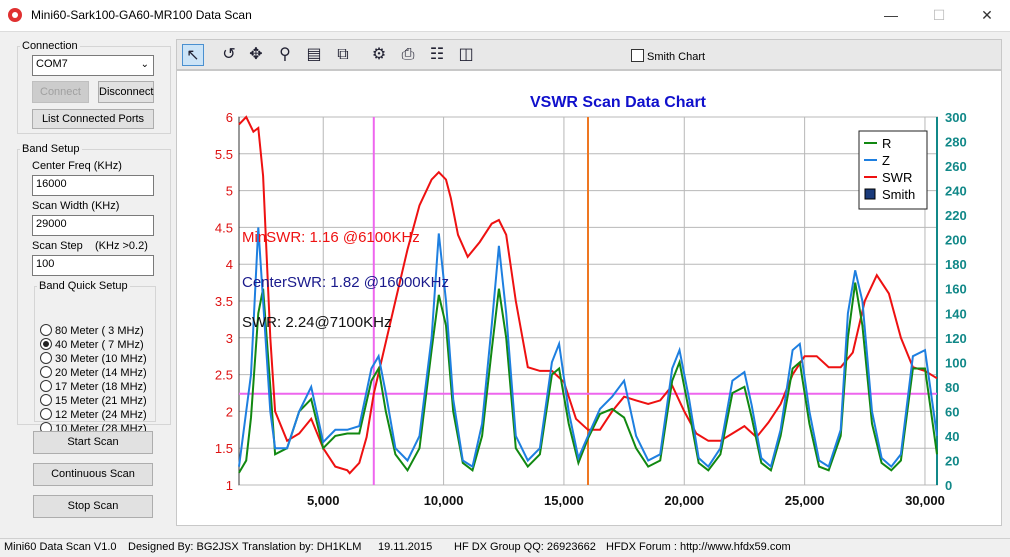 This screenshot has height=557, width=1010. I want to click on band-radio-5: 15 Meter (21 MHz), so click(93, 401).